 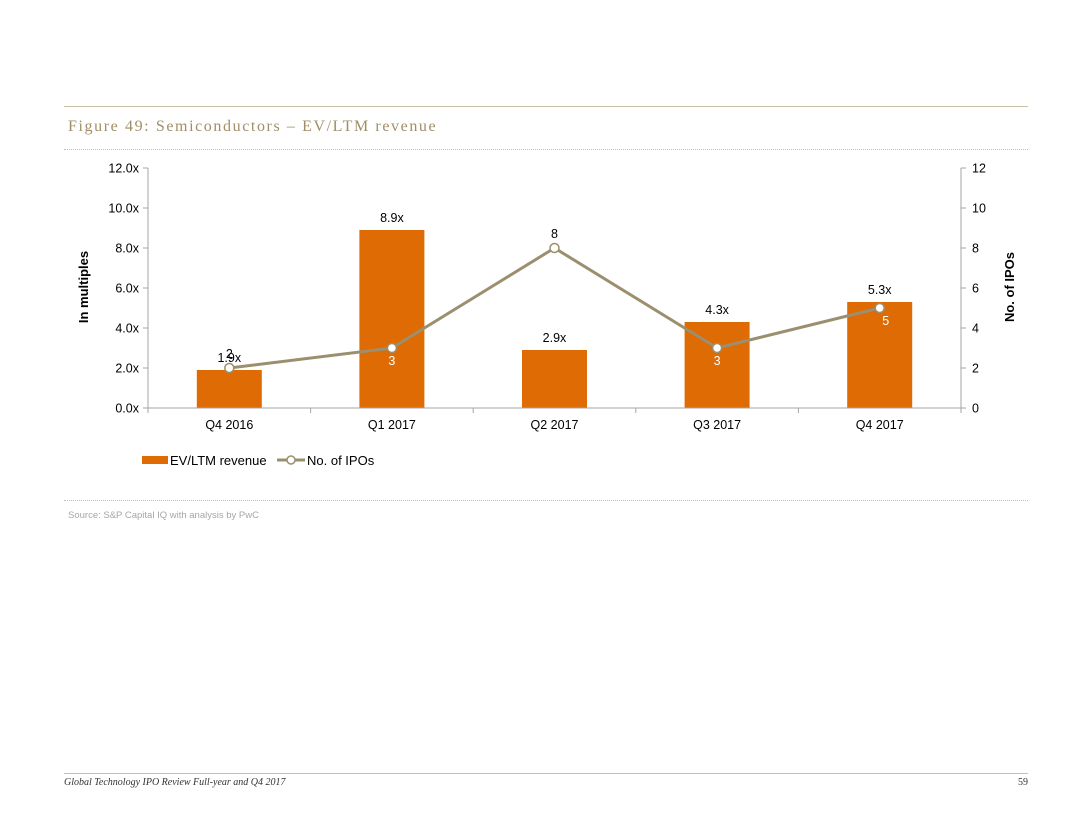 What do you see at coordinates (975, 249) in the screenshot?
I see `y2-tick-label: 8` at bounding box center [975, 249].